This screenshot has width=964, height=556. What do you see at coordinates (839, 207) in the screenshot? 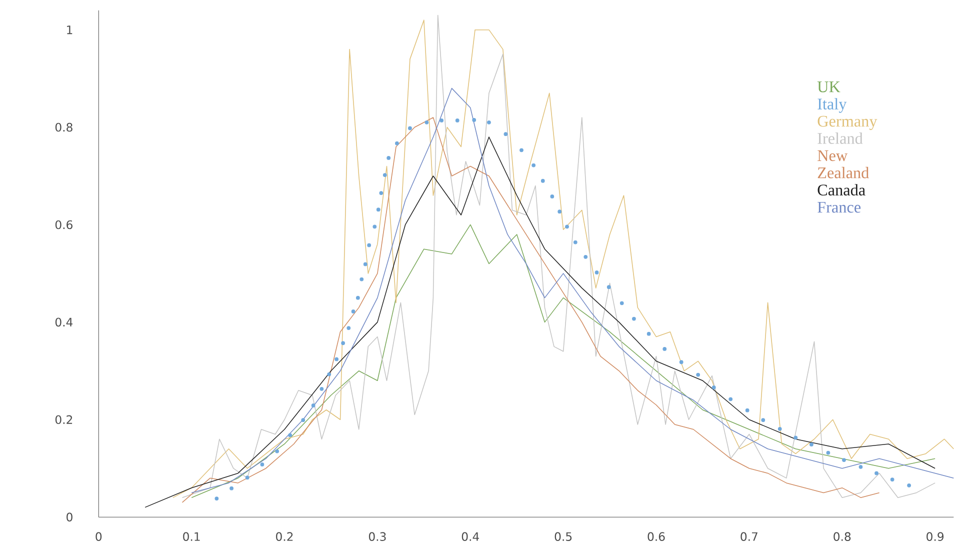
I see `text: France` at bounding box center [839, 207].